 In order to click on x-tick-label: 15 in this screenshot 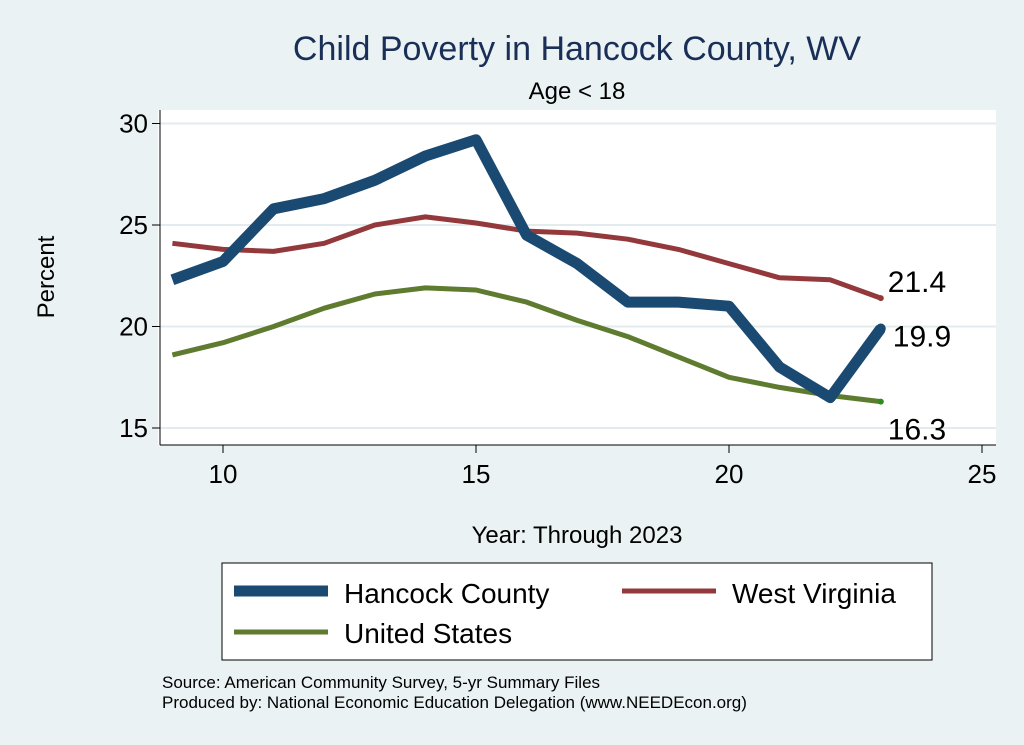, I will do `click(476, 474)`.